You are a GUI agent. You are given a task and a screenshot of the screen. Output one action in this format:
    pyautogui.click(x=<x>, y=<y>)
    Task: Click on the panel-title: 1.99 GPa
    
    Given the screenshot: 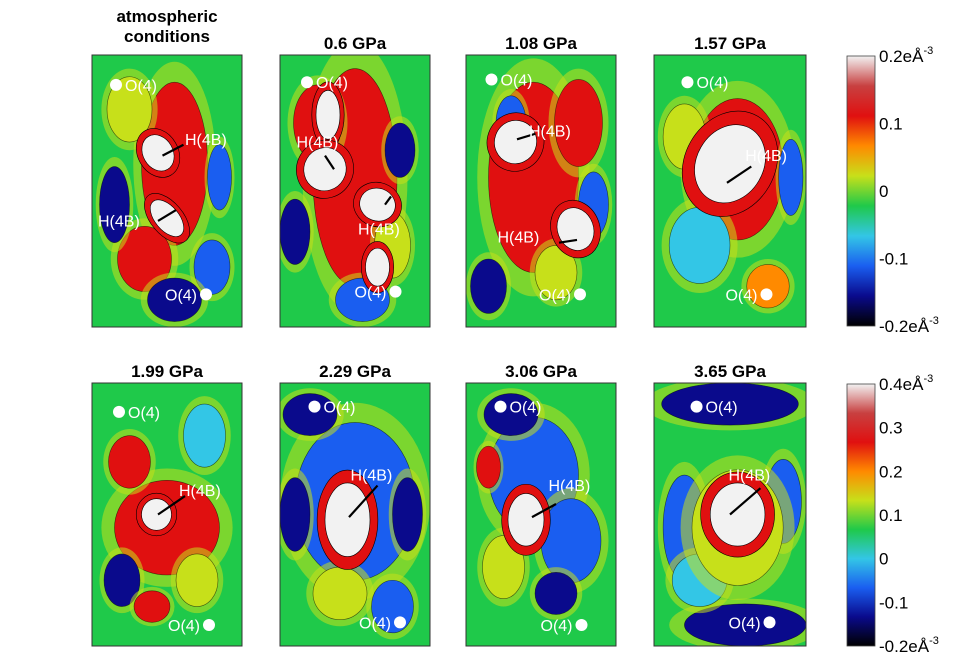 What is the action you would take?
    pyautogui.click(x=167, y=371)
    